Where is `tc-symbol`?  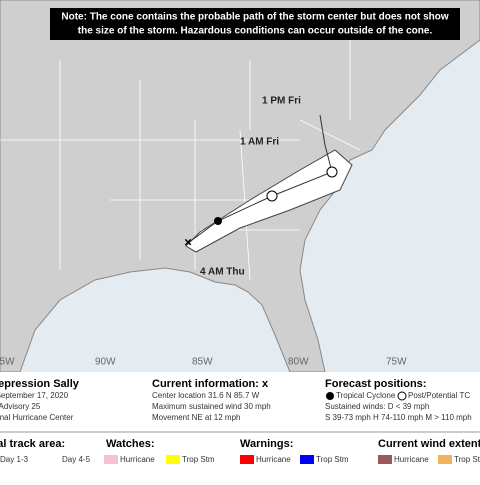
tc-symbol is located at coordinates (330, 396).